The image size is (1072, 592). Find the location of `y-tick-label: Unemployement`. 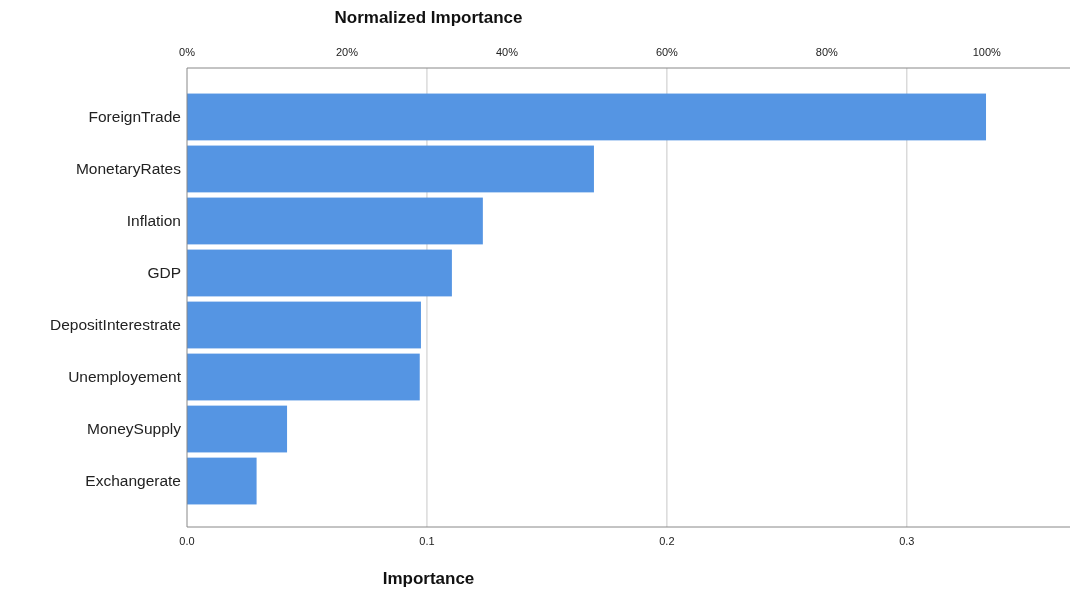

y-tick-label: Unemployement is located at coordinates (125, 377).